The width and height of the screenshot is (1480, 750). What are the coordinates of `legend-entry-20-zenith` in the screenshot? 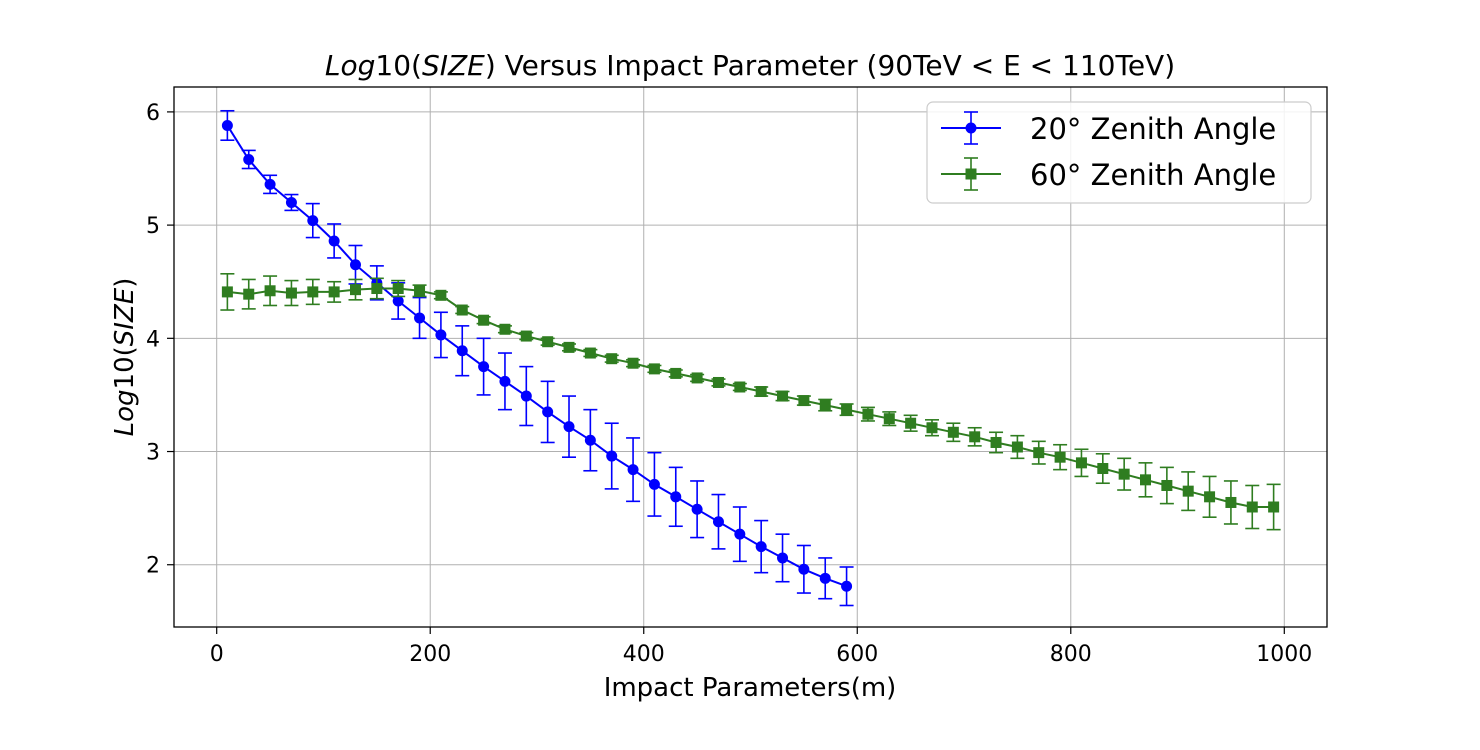 It's located at (971, 128).